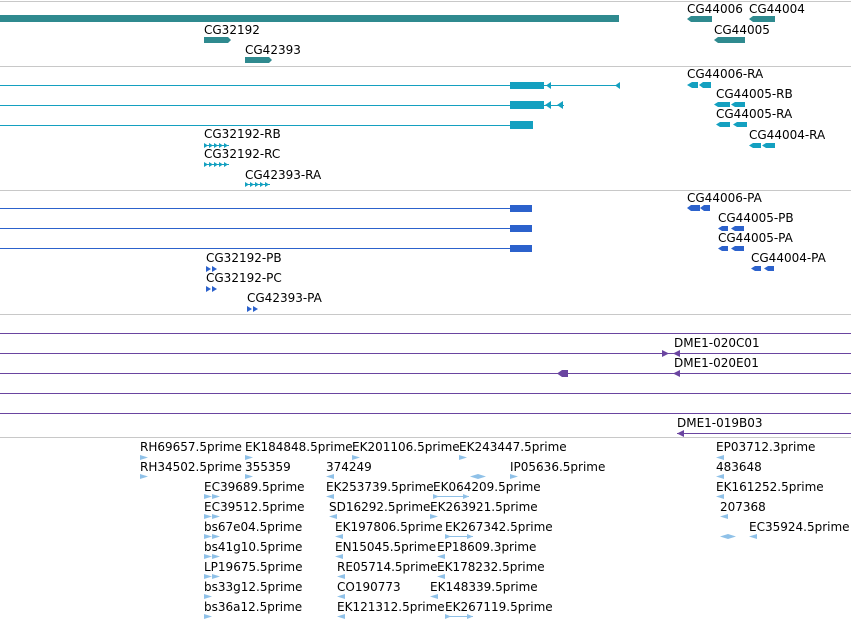 The height and width of the screenshot is (622, 851). Describe the element at coordinates (765, 447) in the screenshot. I see `feature-label-ep03712-3prime: EP03712.3prime` at that location.